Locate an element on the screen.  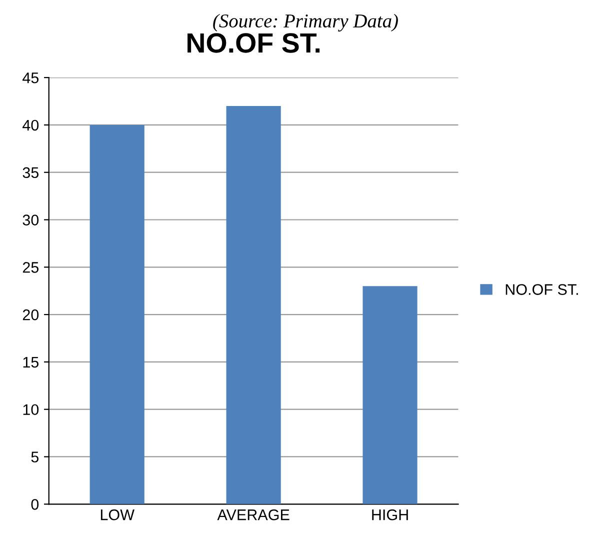
y-tick-label: 25 is located at coordinates (30, 267).